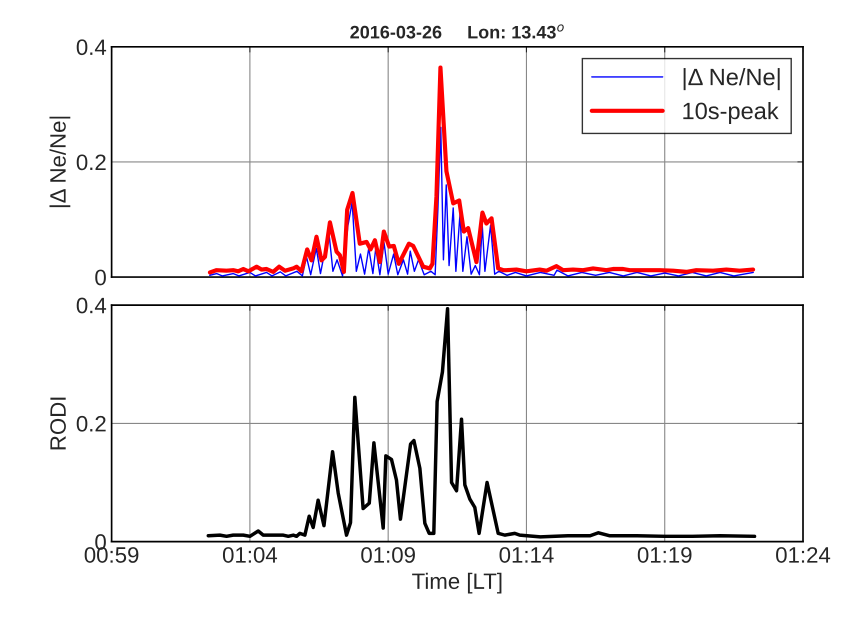 This screenshot has width=852, height=624. What do you see at coordinates (527, 555) in the screenshot?
I see `x-tick-label: 01:14` at bounding box center [527, 555].